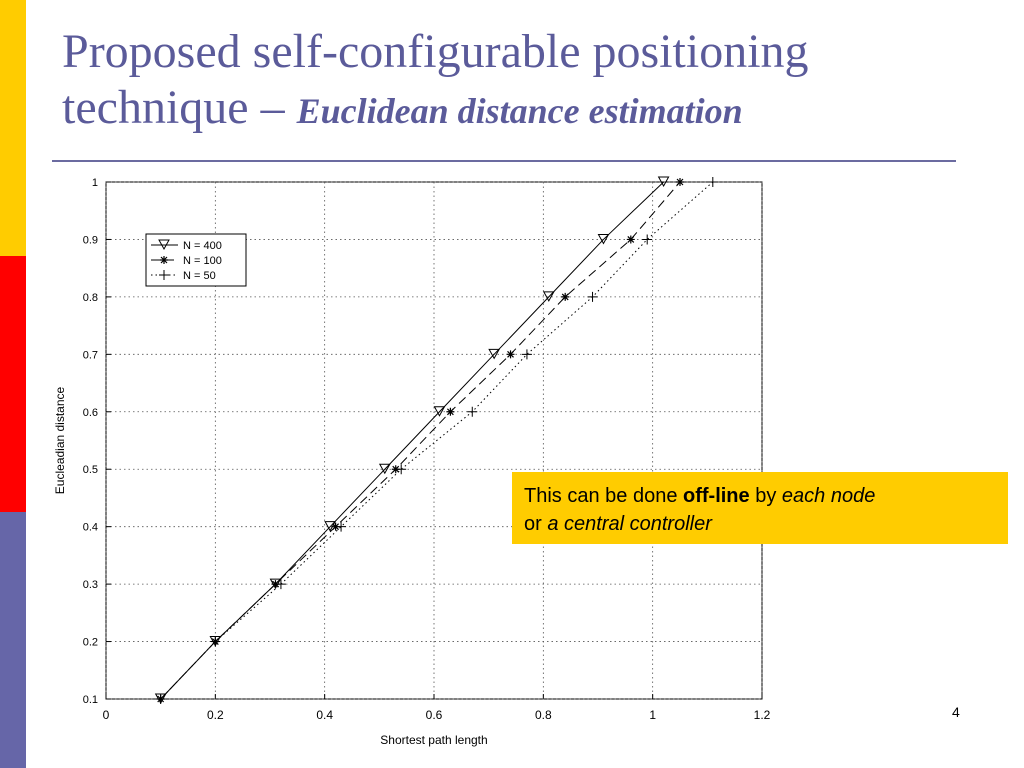  I want to click on y-tick-label: 0.3, so click(90, 585).